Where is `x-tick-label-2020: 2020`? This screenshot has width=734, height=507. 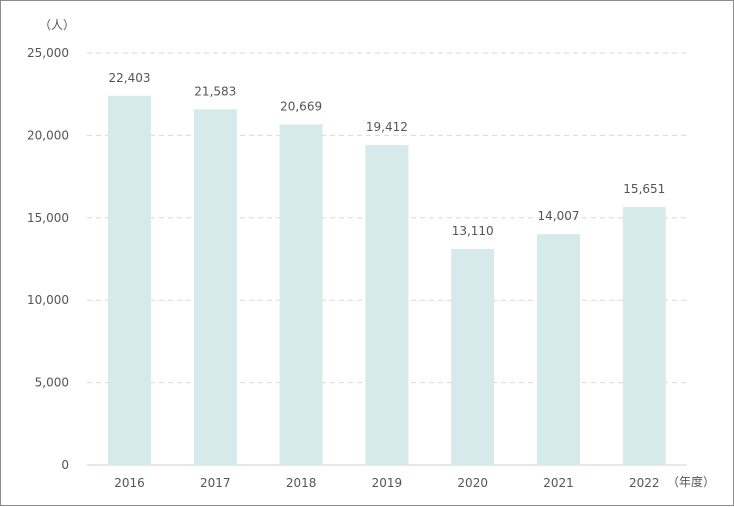 x-tick-label-2020: 2020 is located at coordinates (472, 483).